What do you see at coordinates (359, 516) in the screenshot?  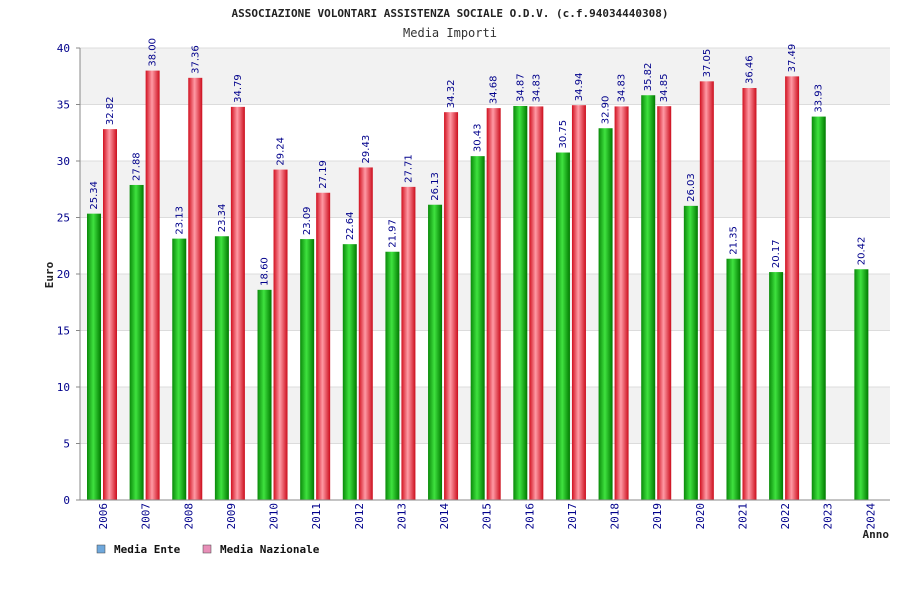 I see `x-tick-label: 2012` at bounding box center [359, 516].